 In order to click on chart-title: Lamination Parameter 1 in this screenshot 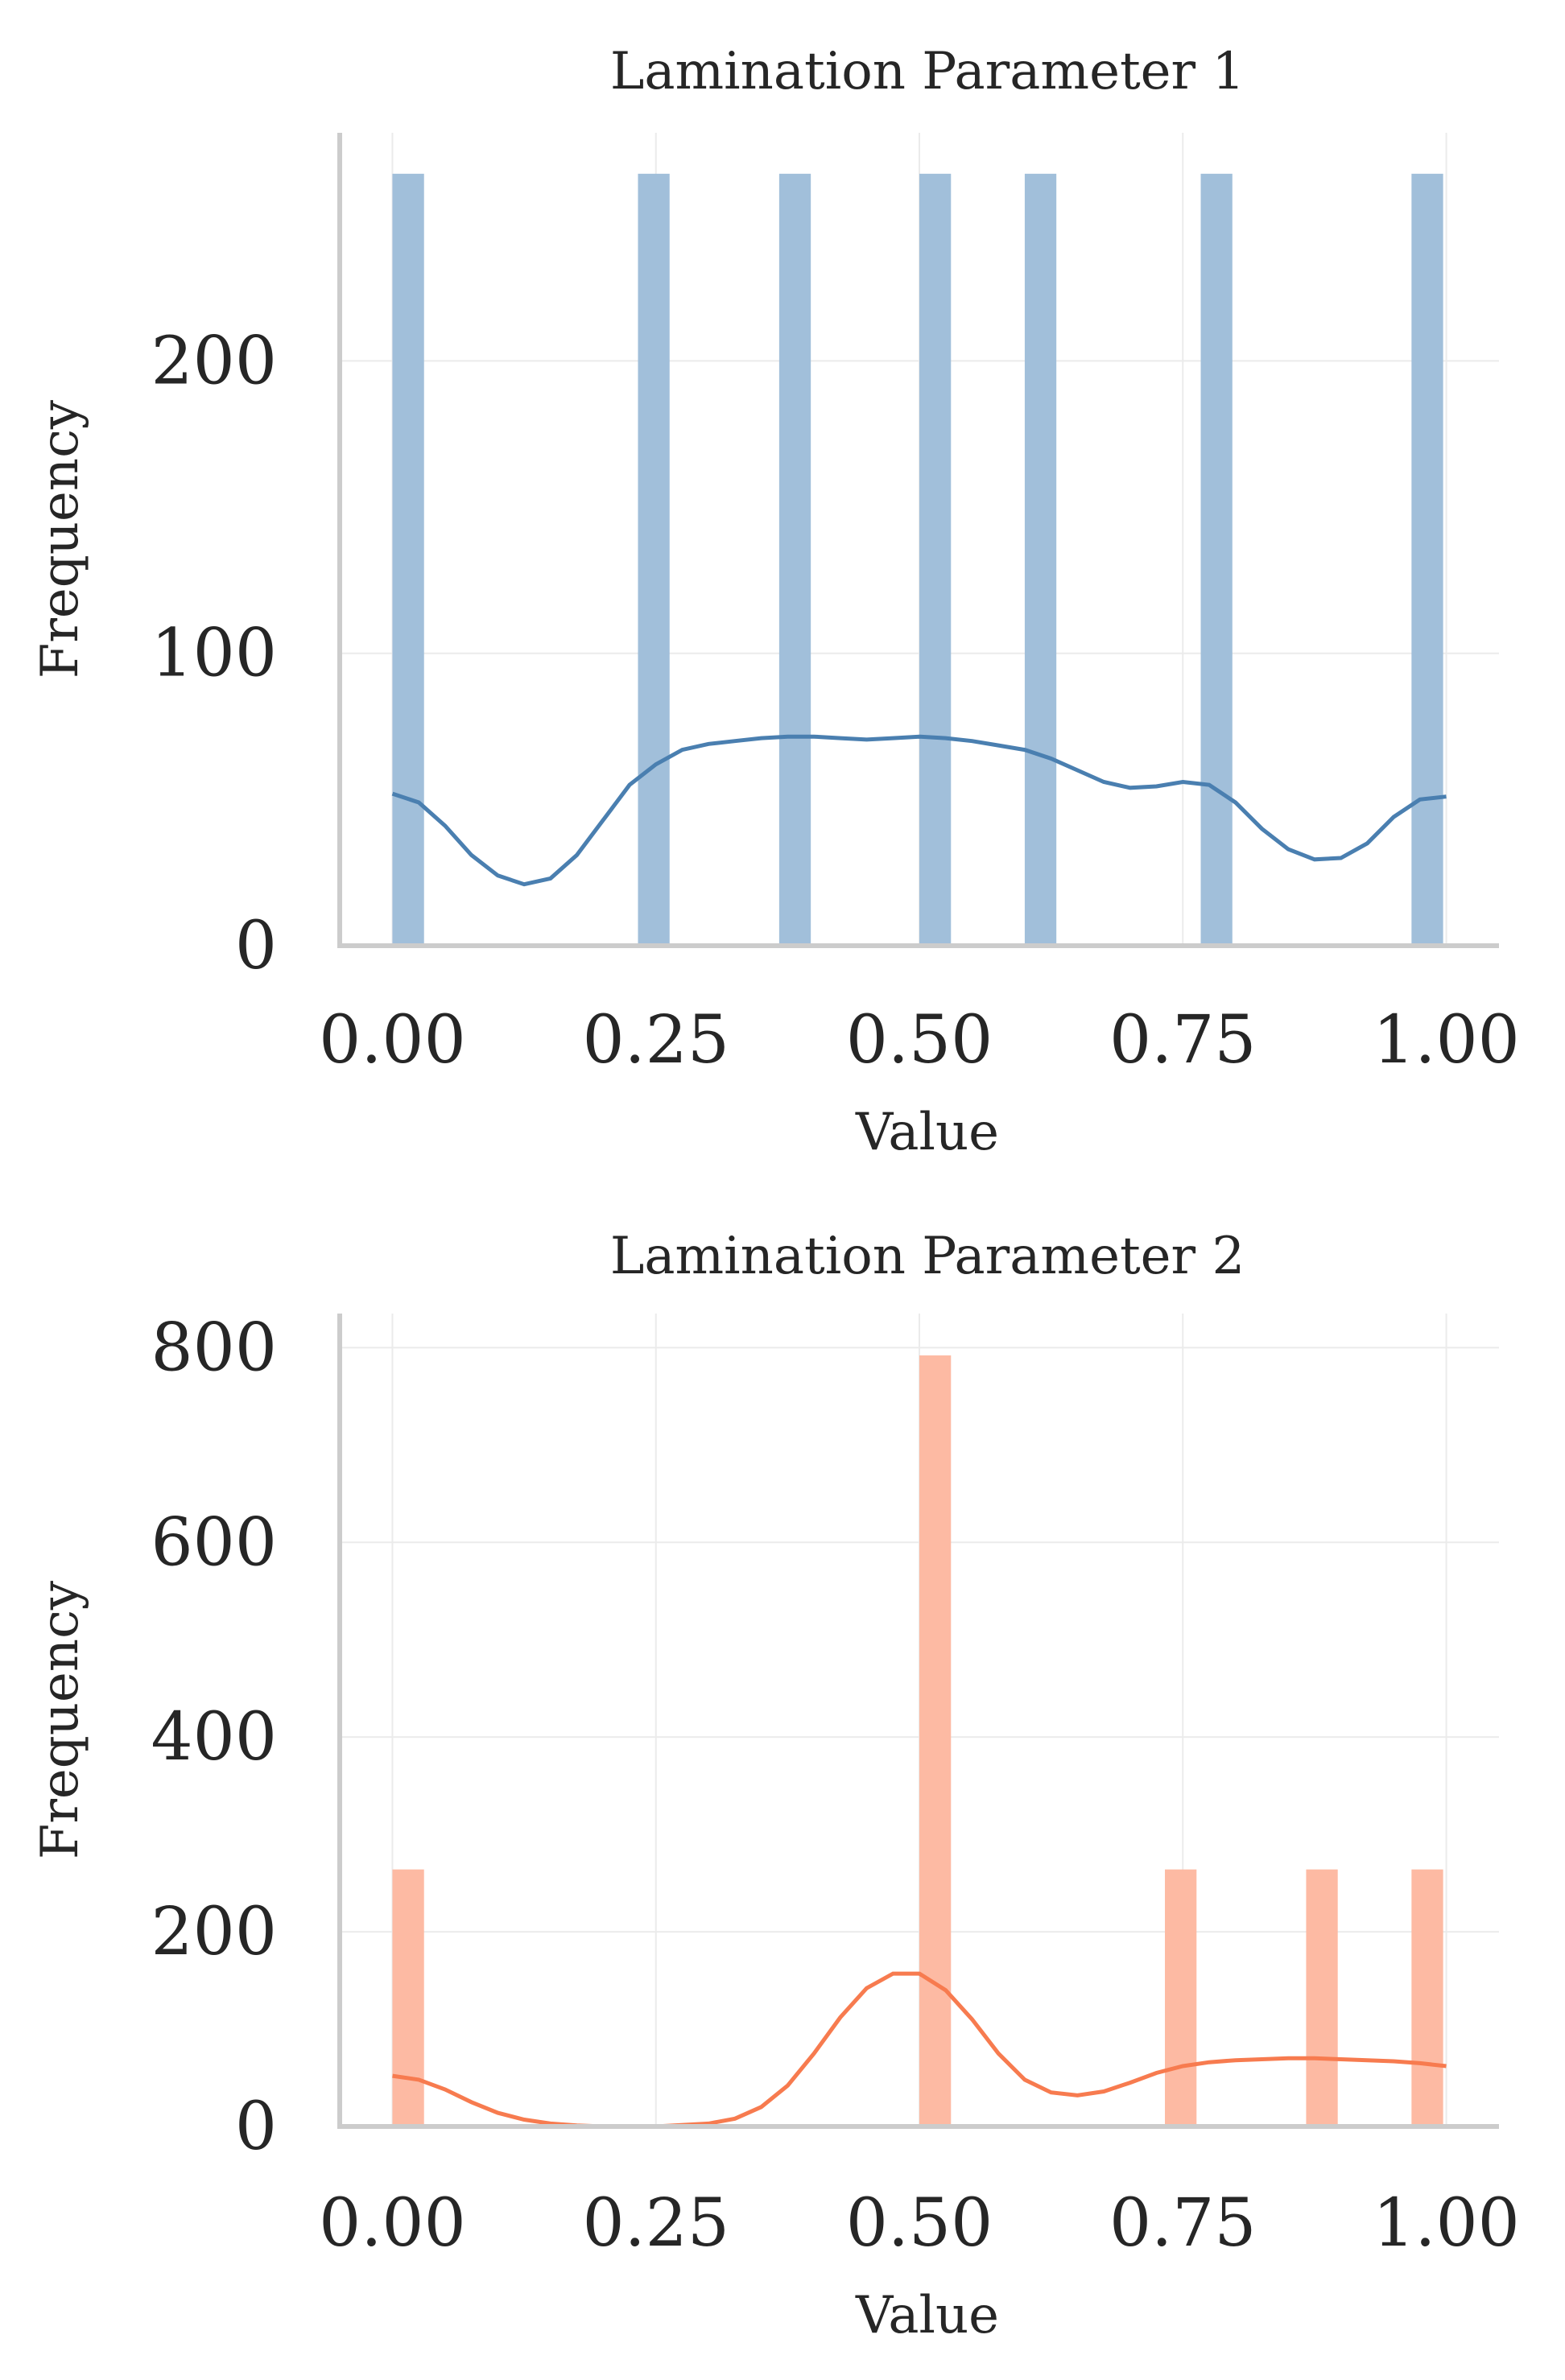, I will do `click(927, 71)`.